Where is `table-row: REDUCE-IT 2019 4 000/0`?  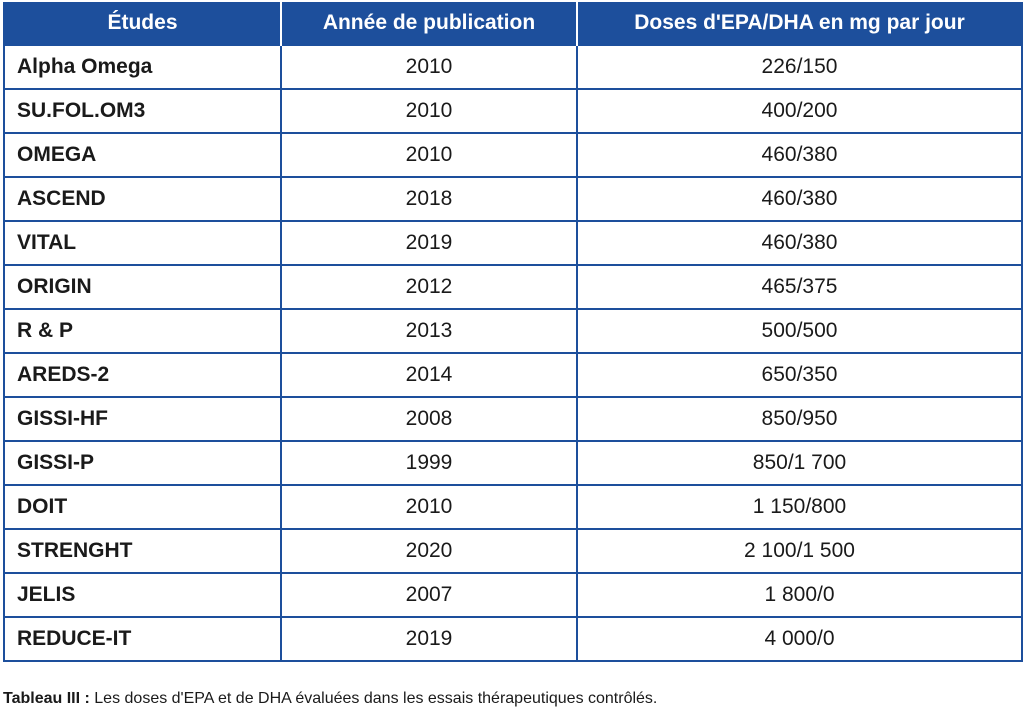 table-row: REDUCE-IT 2019 4 000/0 is located at coordinates (513, 639).